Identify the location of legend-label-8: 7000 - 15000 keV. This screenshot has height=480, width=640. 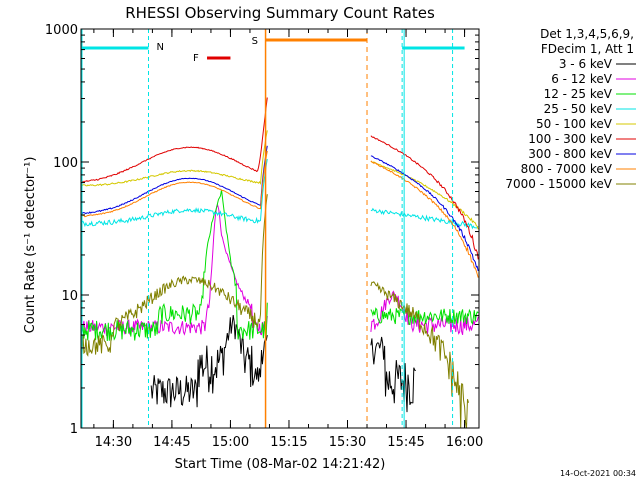
(558, 184).